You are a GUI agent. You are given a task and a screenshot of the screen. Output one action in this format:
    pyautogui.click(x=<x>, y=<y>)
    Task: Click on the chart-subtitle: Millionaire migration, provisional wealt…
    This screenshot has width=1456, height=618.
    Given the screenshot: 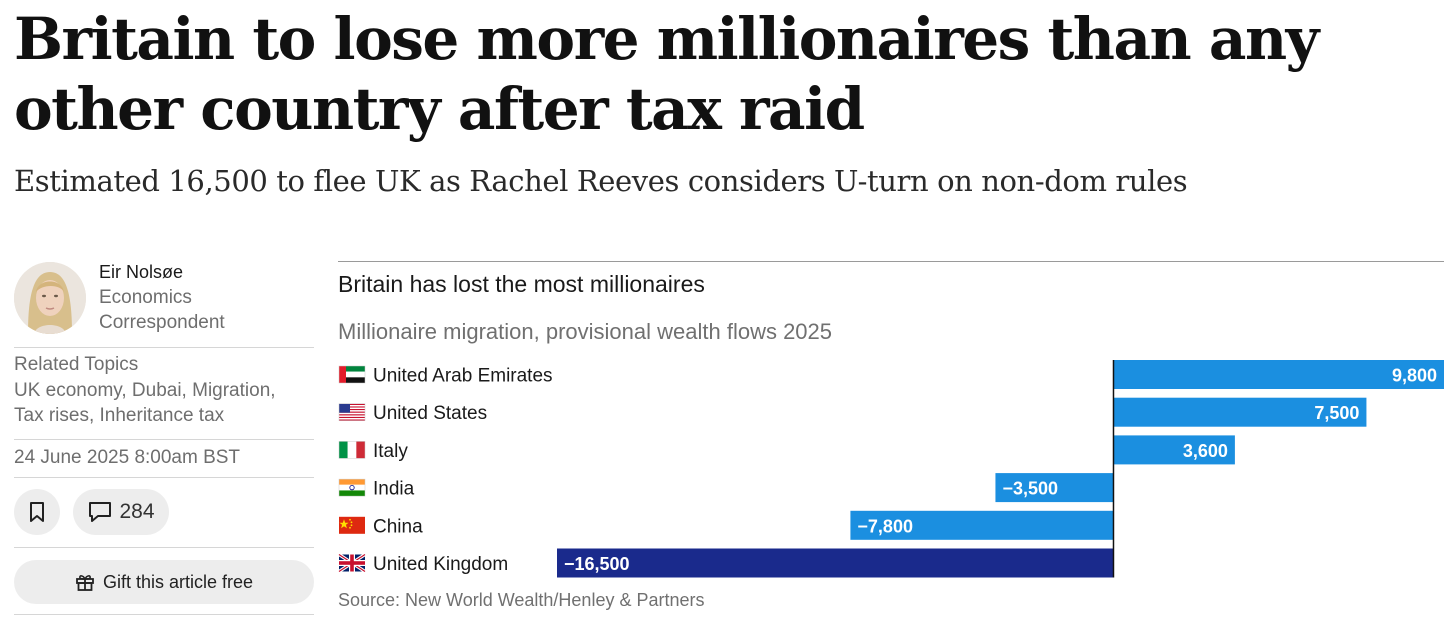 What is the action you would take?
    pyautogui.click(x=585, y=331)
    